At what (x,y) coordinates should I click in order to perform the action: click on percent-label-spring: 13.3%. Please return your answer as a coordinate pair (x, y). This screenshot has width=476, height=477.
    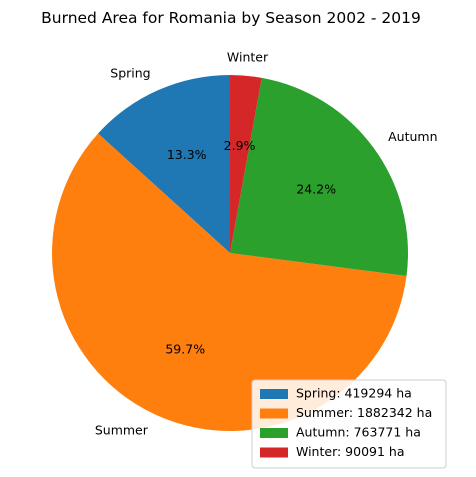
    Looking at the image, I should click on (187, 154).